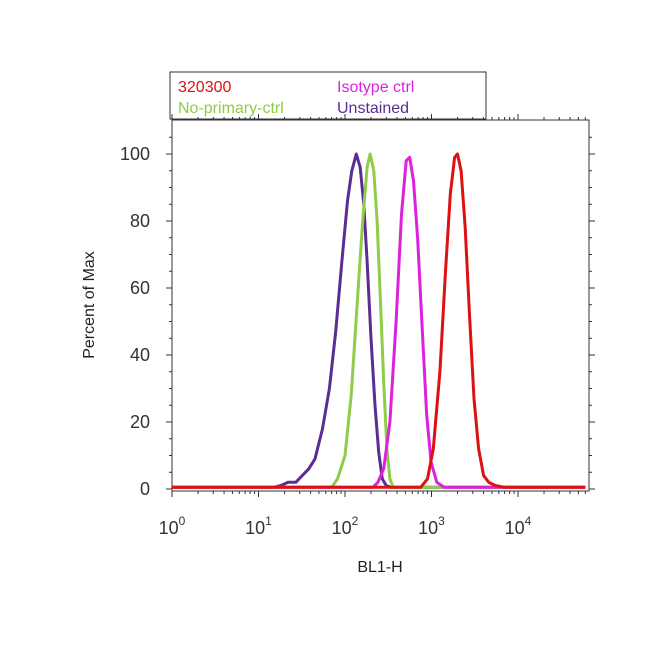 The height and width of the screenshot is (650, 650). Describe the element at coordinates (345, 526) in the screenshot. I see `x-tick-label: 10²` at that location.